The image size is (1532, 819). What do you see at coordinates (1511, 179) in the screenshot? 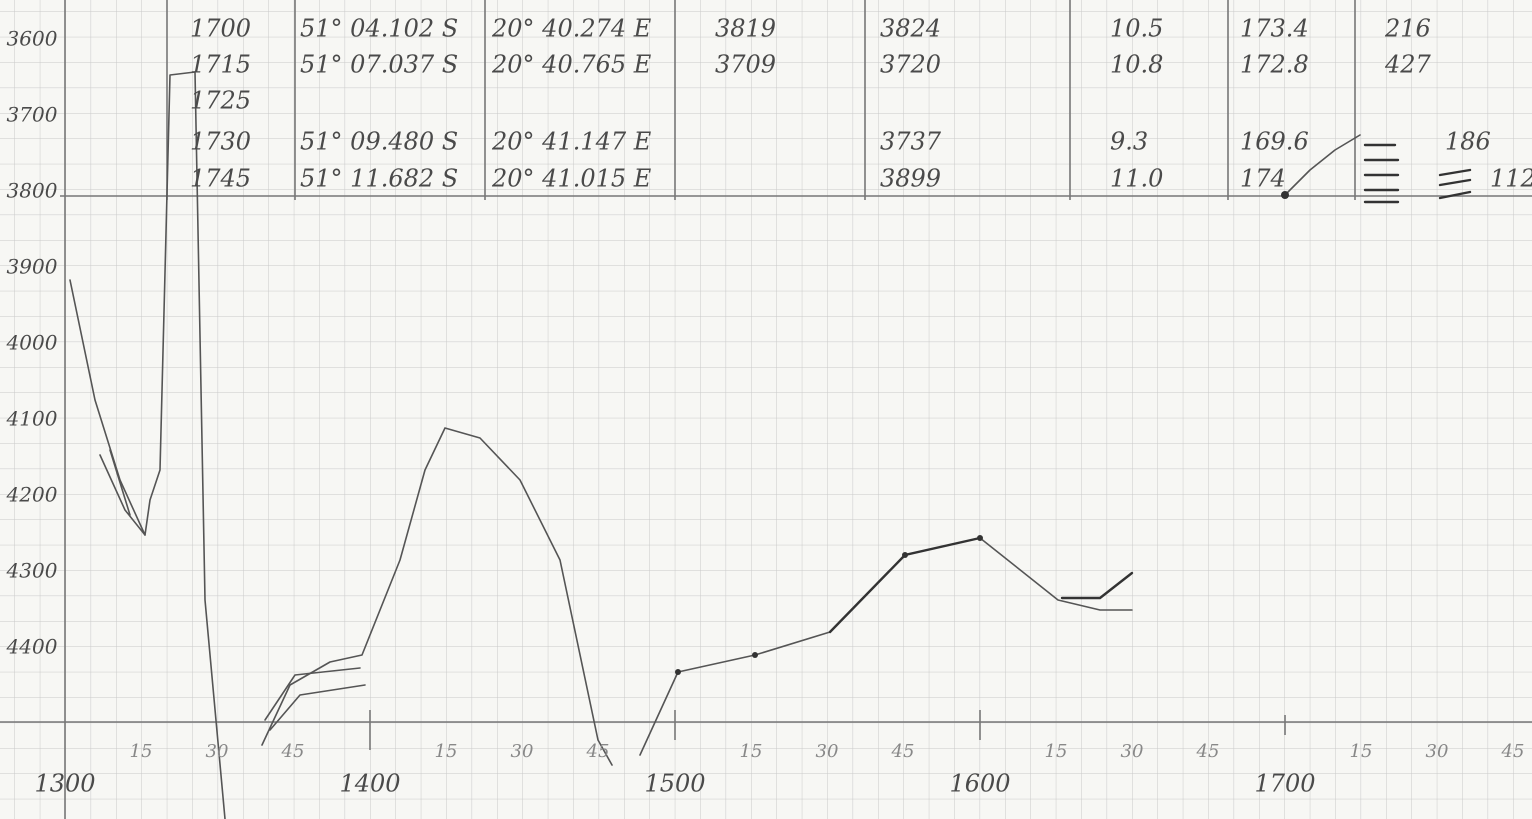
I see `table-cell: 112` at bounding box center [1511, 179].